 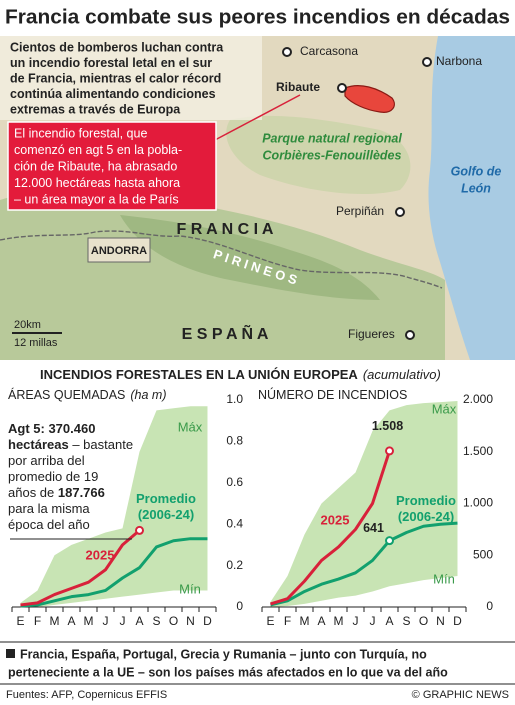 I want to click on callout-line: ción de Ribaute, ha abrasado, so click(x=95, y=166).